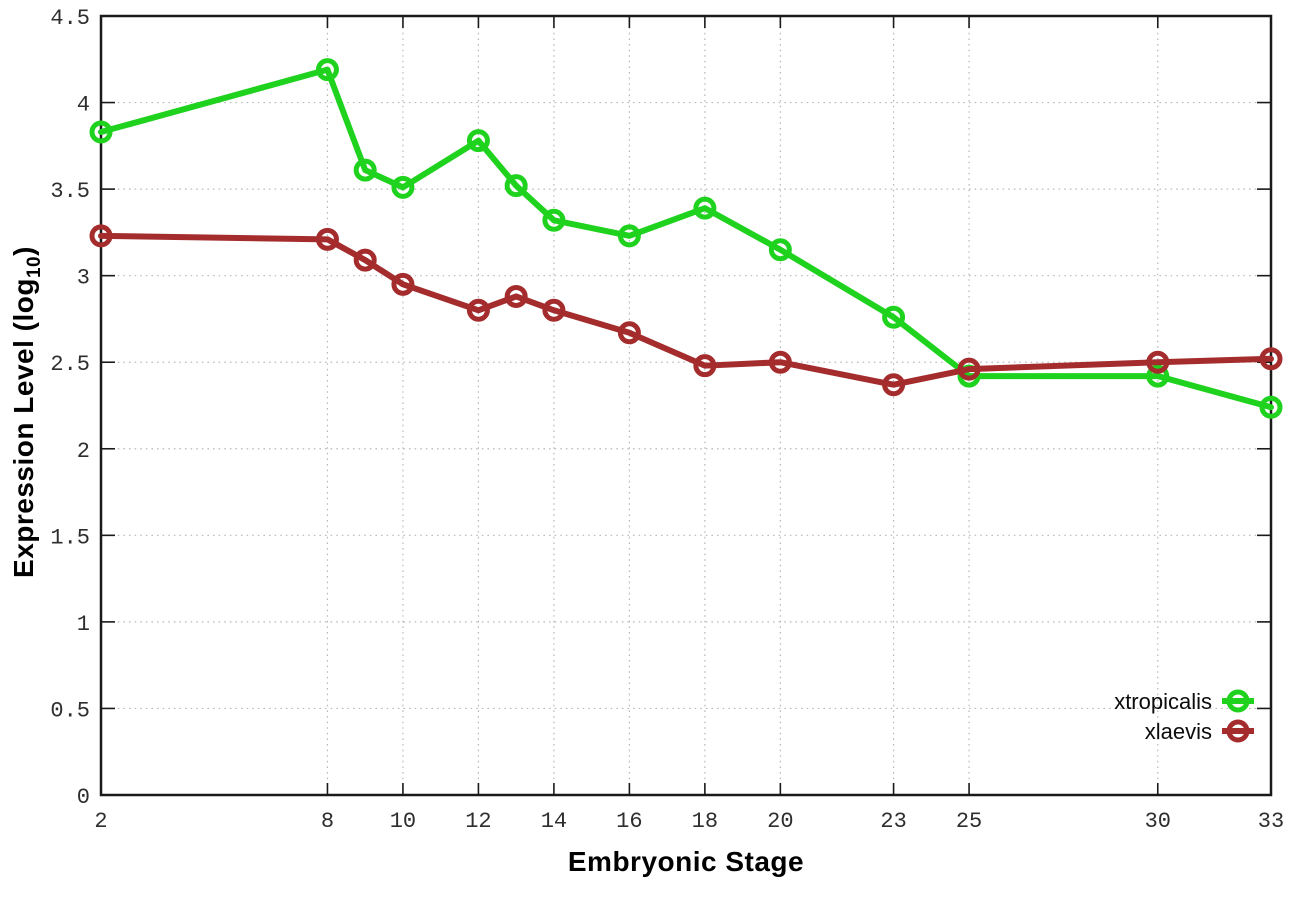  Describe the element at coordinates (34, 267) in the screenshot. I see `y-axis-title-subscript: 10` at that location.